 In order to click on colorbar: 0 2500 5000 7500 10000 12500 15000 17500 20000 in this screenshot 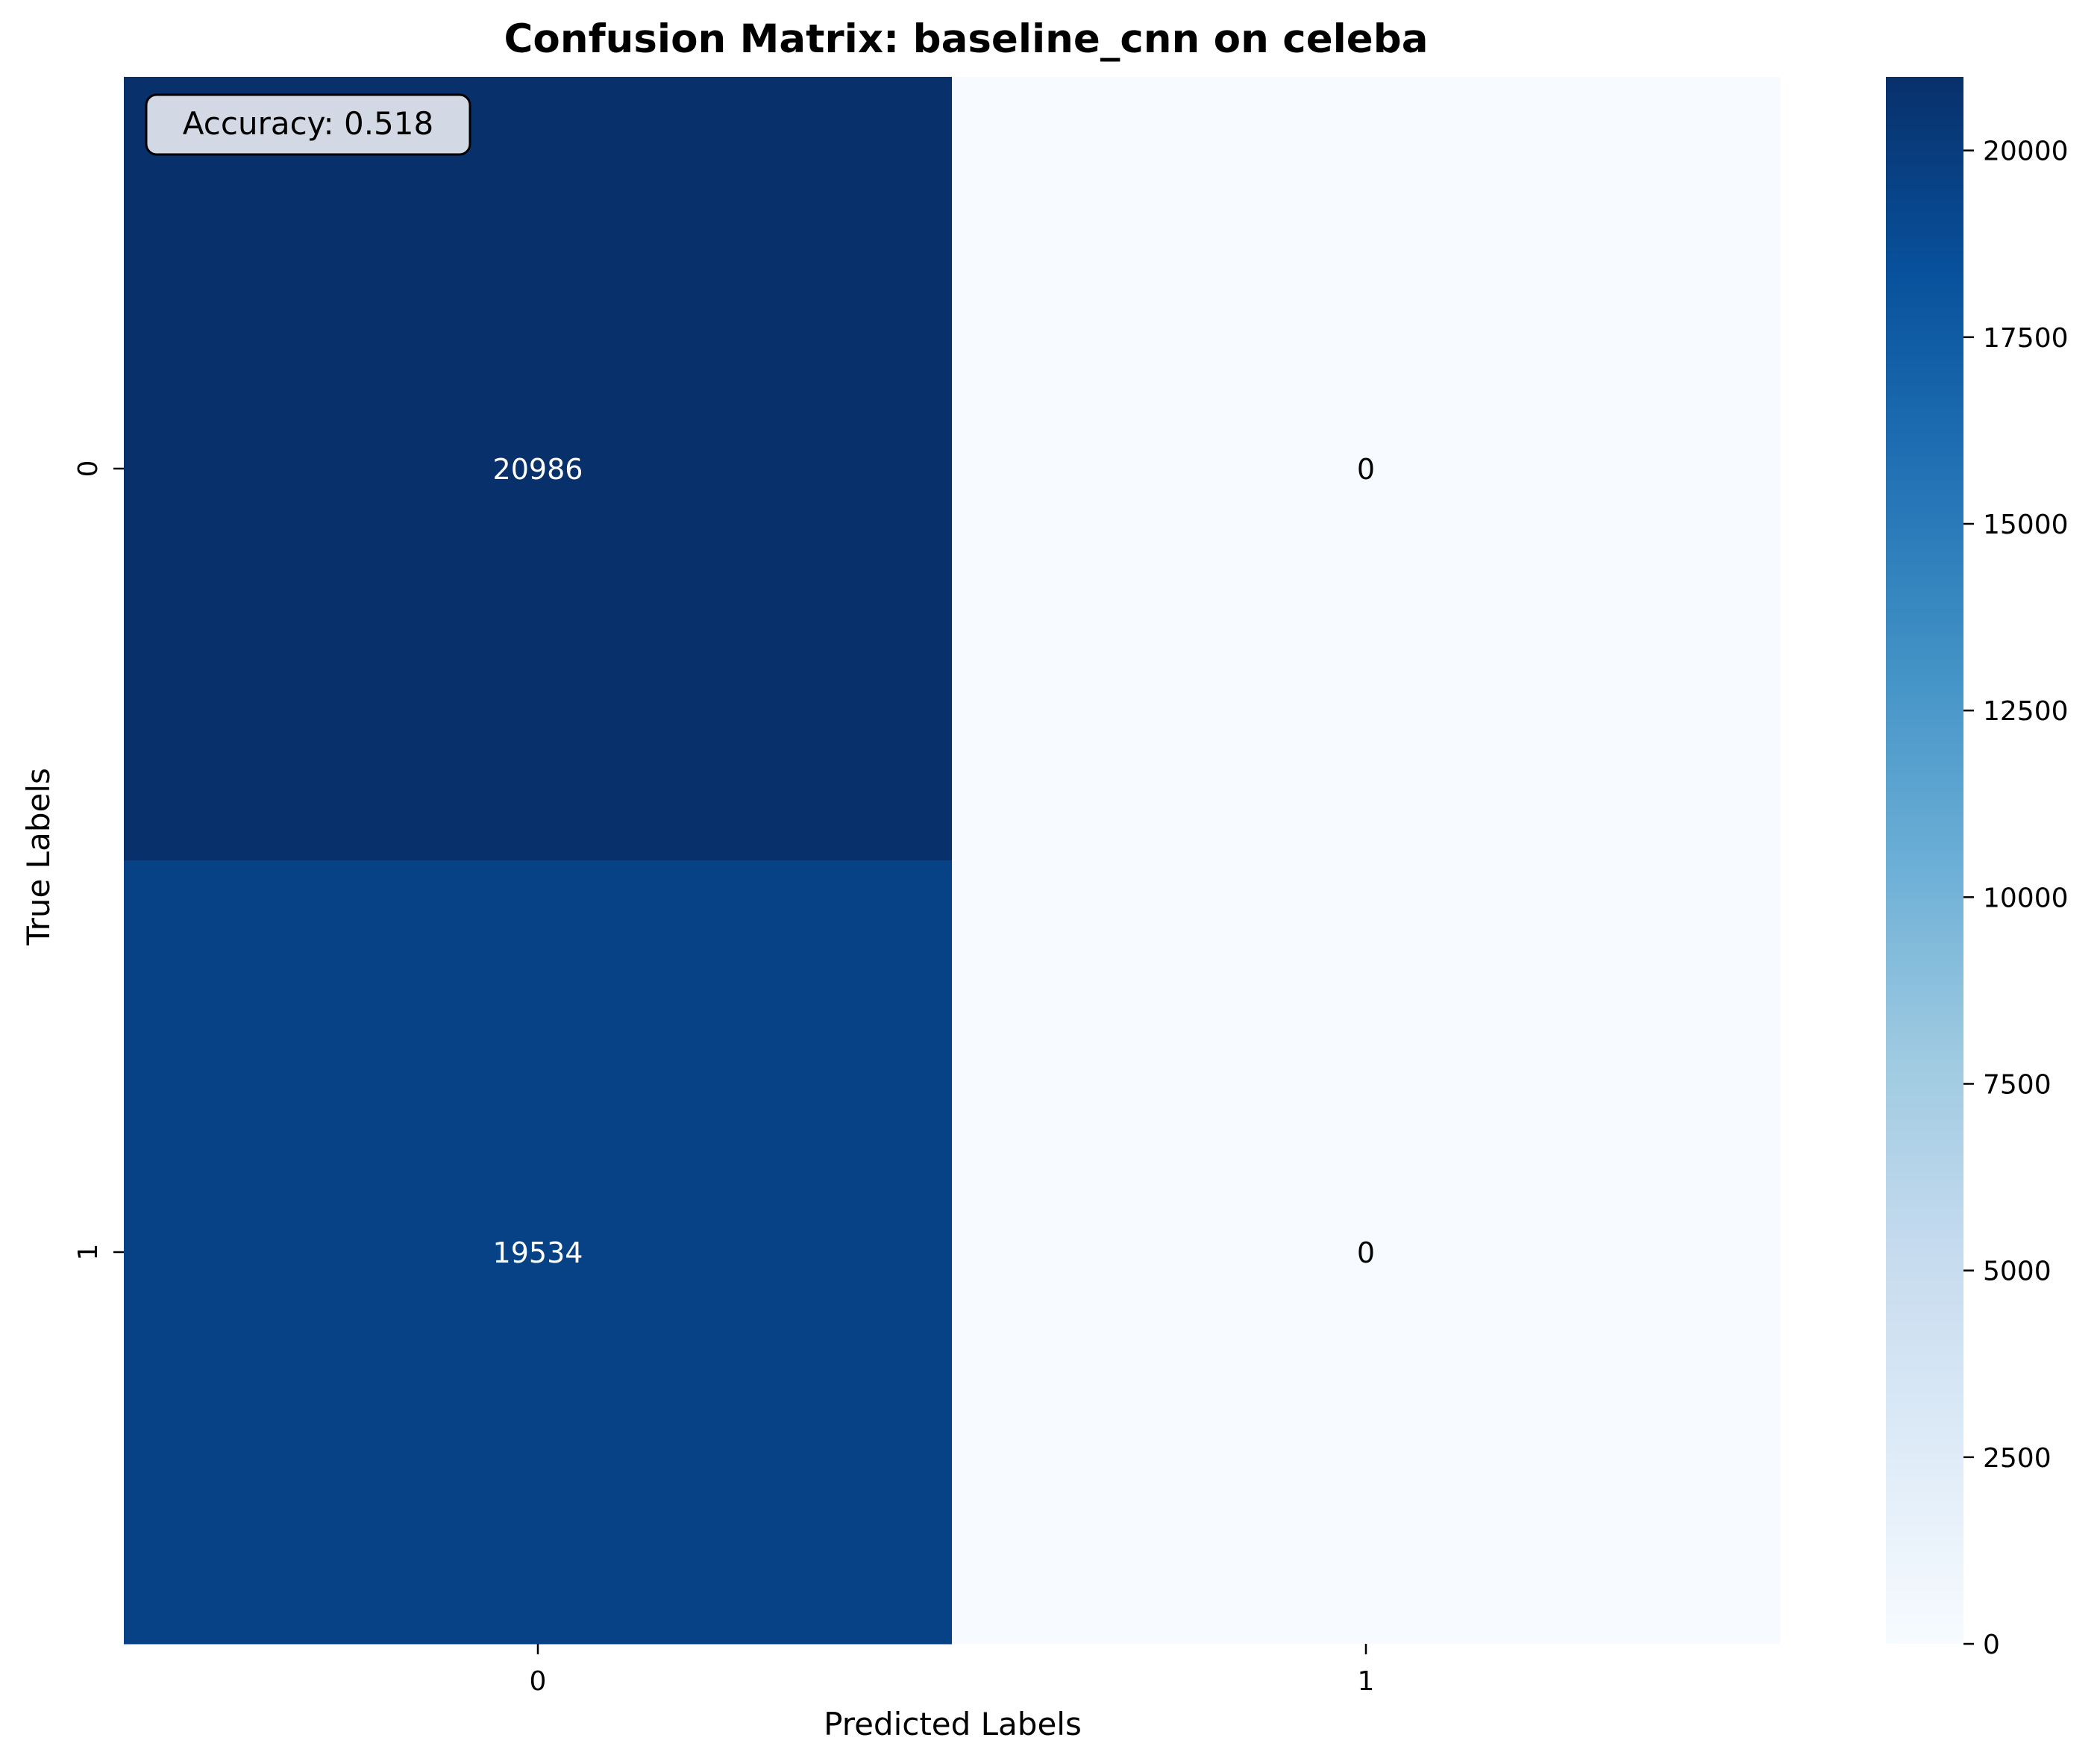, I will do `click(1977, 868)`.